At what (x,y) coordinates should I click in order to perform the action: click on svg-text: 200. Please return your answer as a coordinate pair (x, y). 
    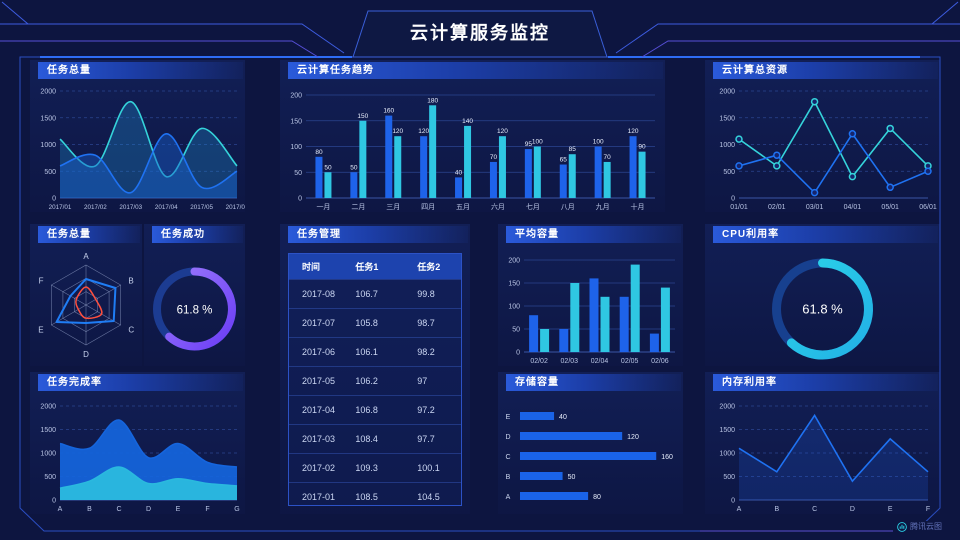
    Looking at the image, I should click on (514, 261).